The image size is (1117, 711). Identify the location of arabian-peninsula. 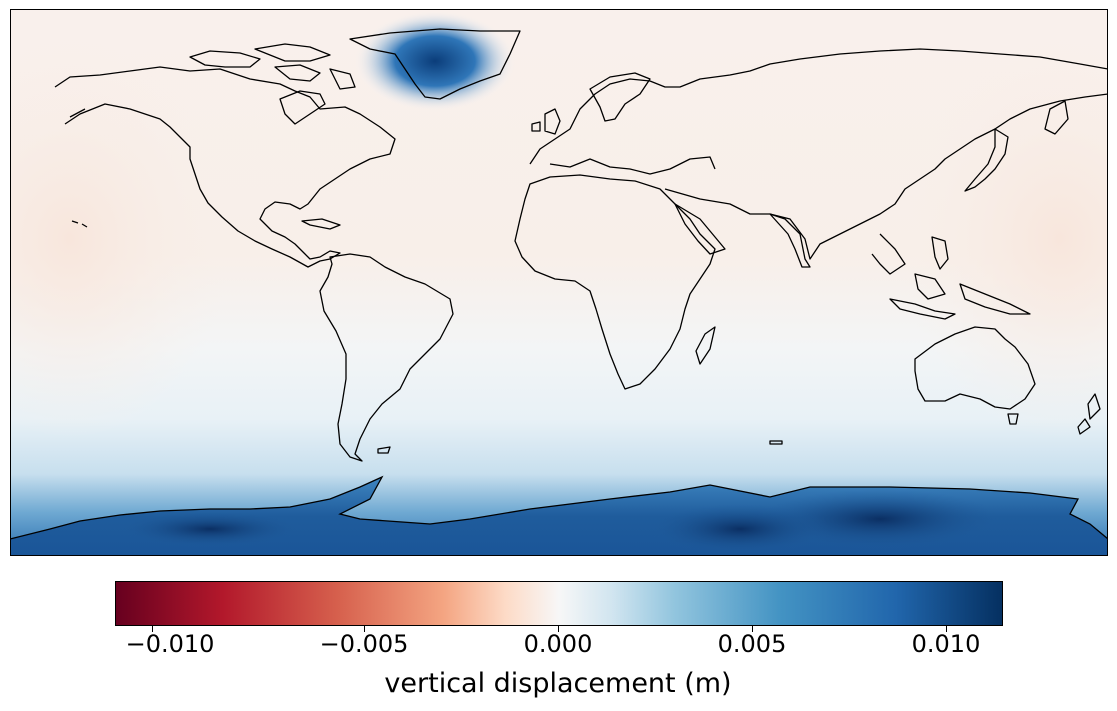
(700, 229).